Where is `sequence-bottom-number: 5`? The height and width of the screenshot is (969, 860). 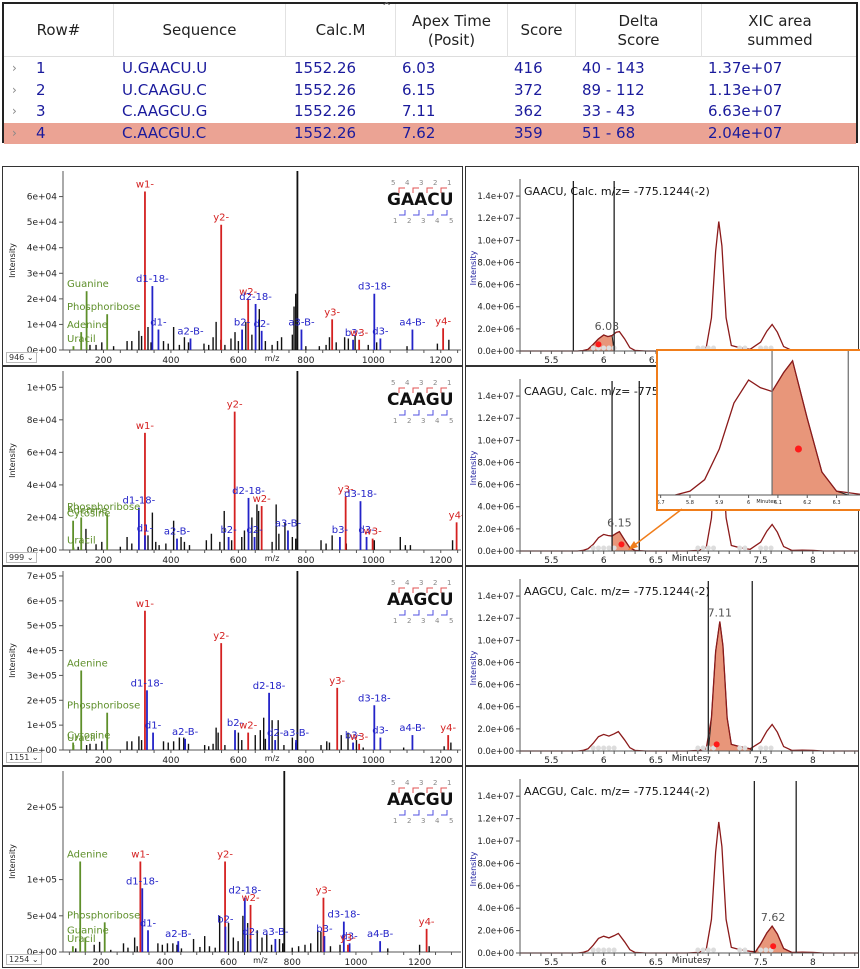 sequence-bottom-number: 5 is located at coordinates (451, 221).